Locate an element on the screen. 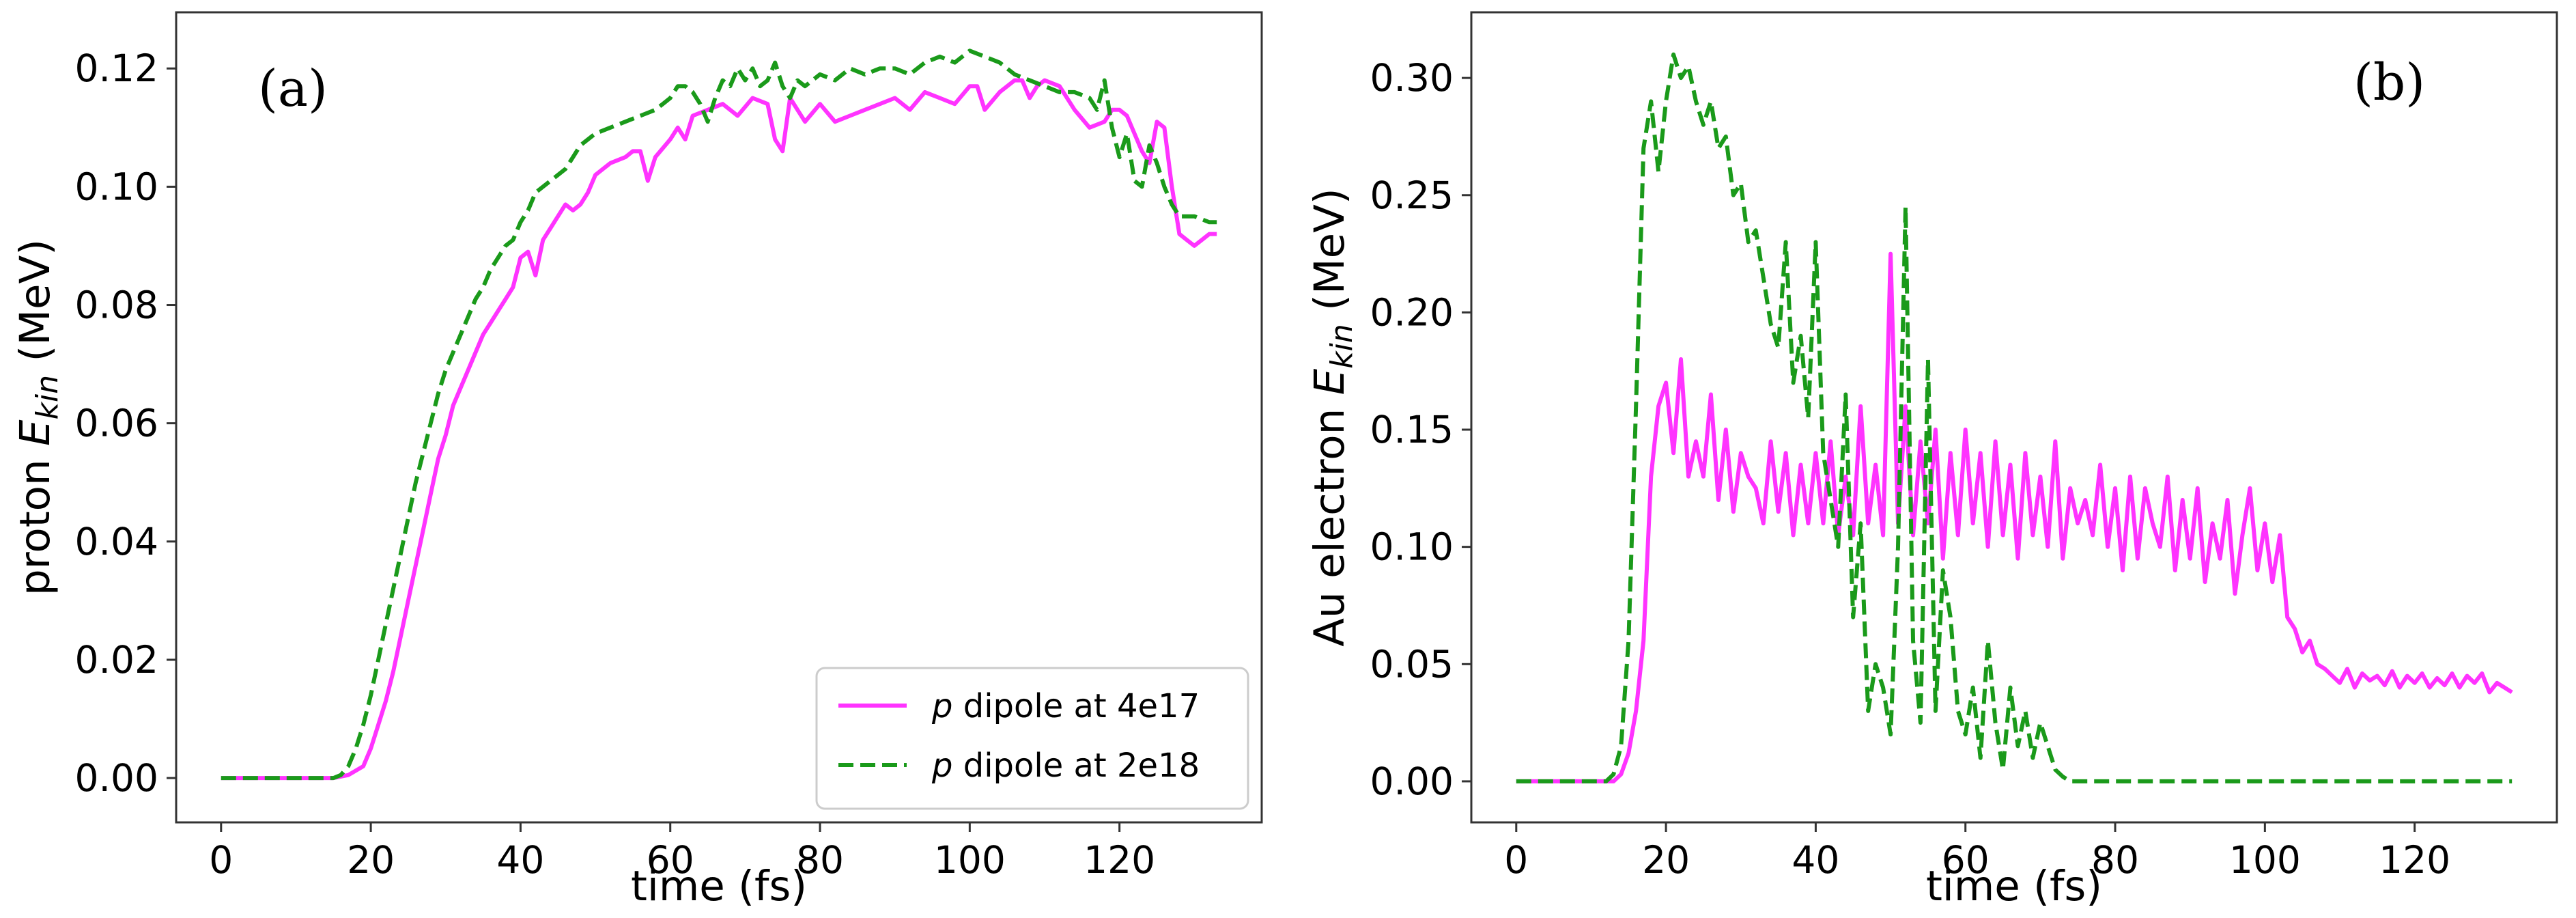 This screenshot has width=2576, height=918. x-tick-label-a-2: 40 is located at coordinates (520, 860).